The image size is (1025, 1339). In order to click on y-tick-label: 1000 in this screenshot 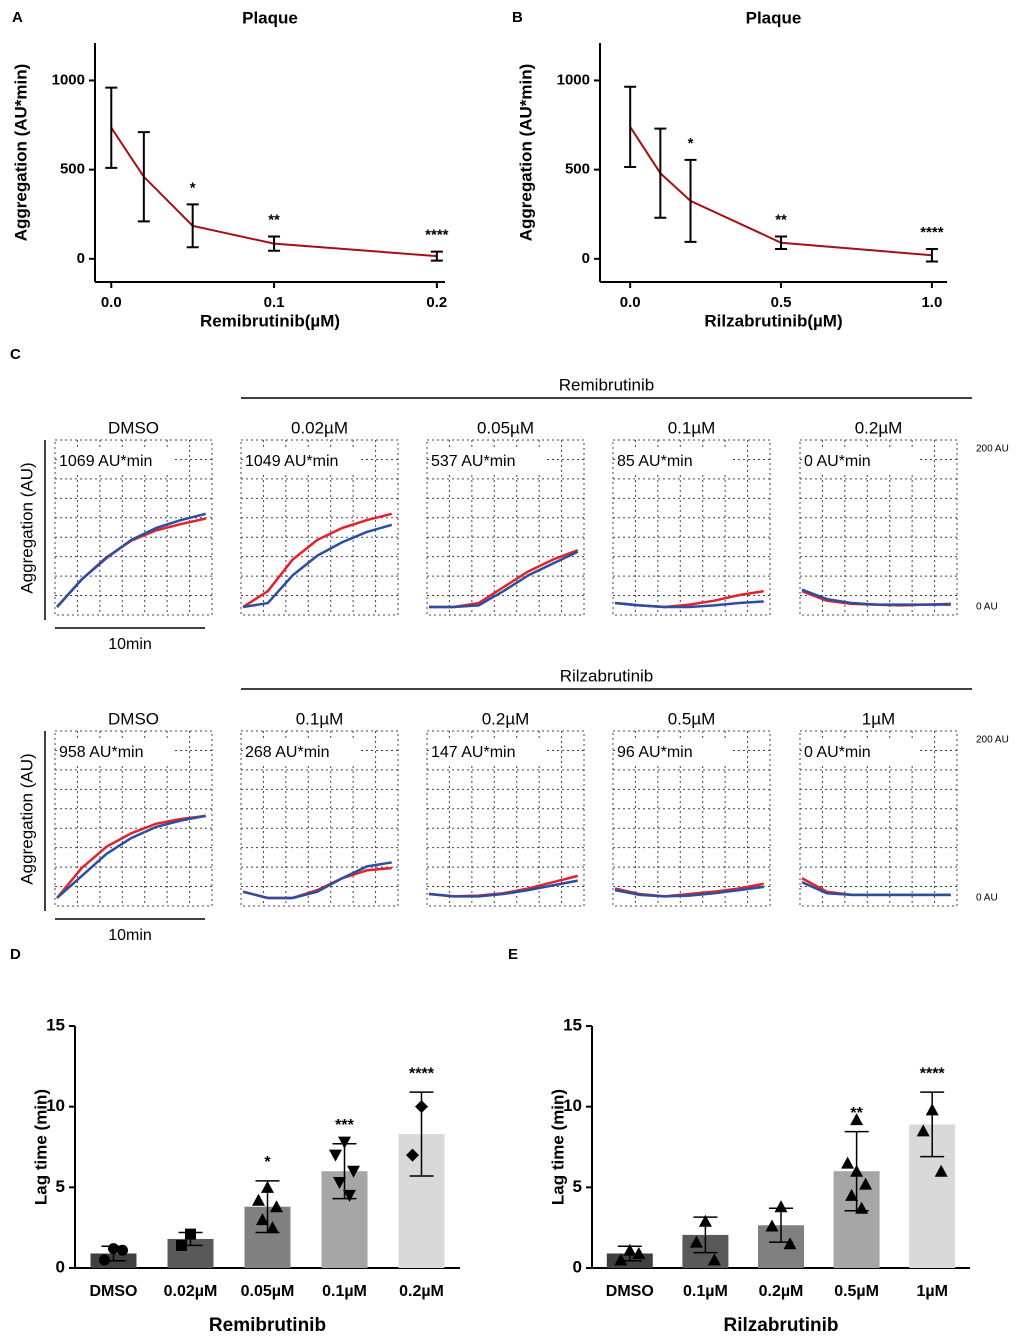, I will do `click(573, 79)`.